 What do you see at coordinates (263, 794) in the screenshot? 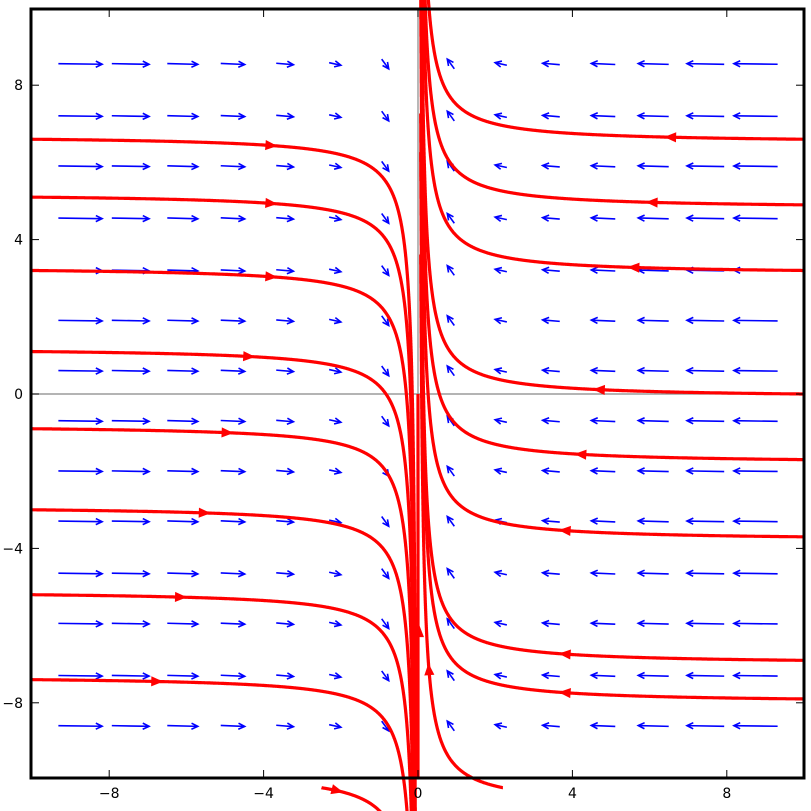
I see `x-tick-label: −4` at bounding box center [263, 794].